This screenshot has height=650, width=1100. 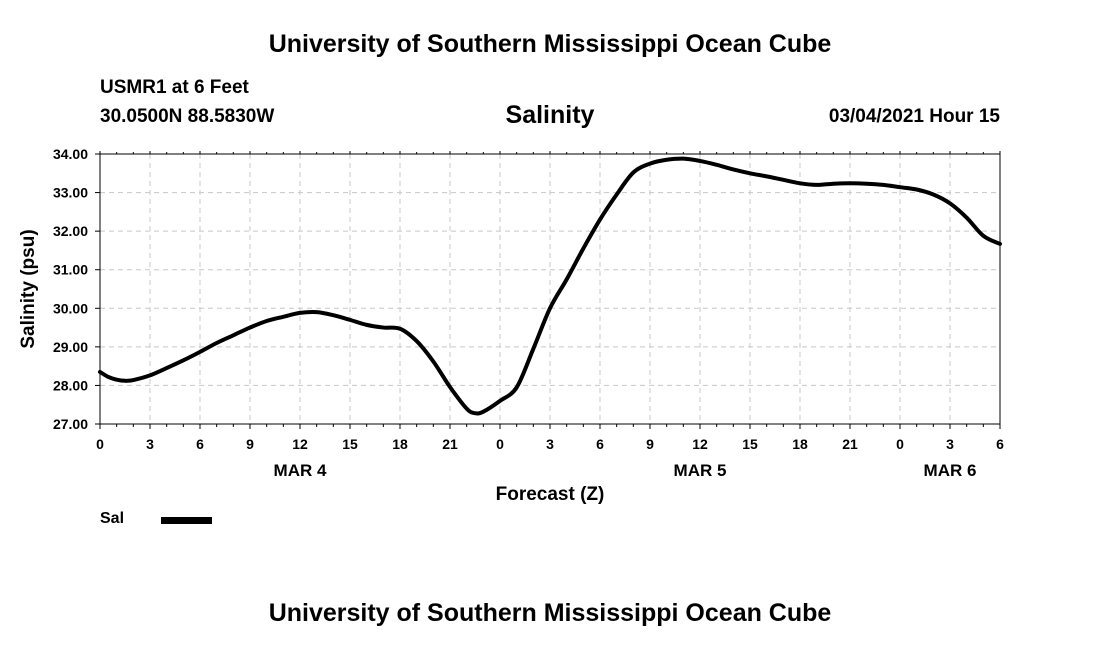 What do you see at coordinates (70, 347) in the screenshot?
I see `y-tick-label: 29.00` at bounding box center [70, 347].